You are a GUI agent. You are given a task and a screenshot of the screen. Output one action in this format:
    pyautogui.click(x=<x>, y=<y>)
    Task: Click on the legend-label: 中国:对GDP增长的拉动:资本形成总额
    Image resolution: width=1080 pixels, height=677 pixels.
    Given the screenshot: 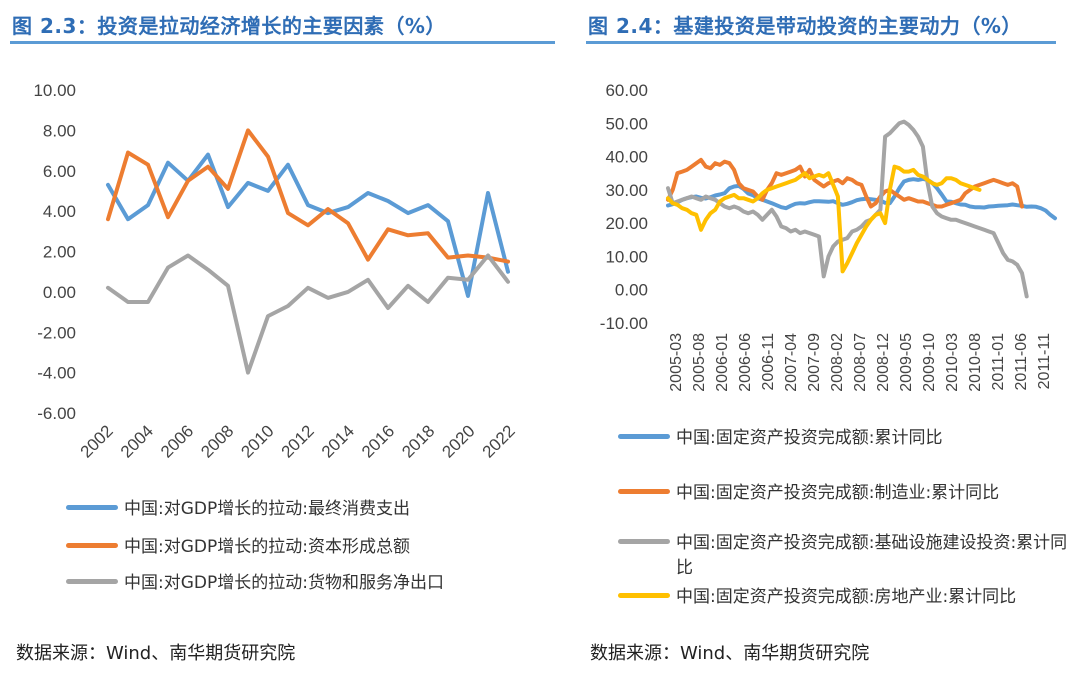 What is the action you would take?
    pyautogui.click(x=267, y=547)
    